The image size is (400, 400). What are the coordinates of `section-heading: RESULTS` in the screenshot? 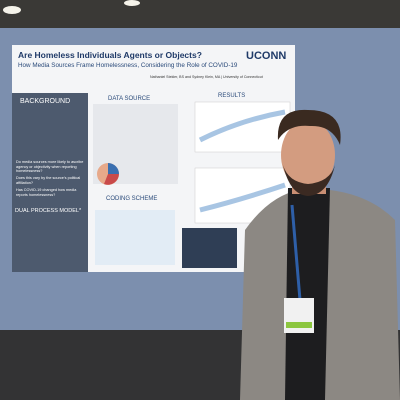 It's located at (232, 96).